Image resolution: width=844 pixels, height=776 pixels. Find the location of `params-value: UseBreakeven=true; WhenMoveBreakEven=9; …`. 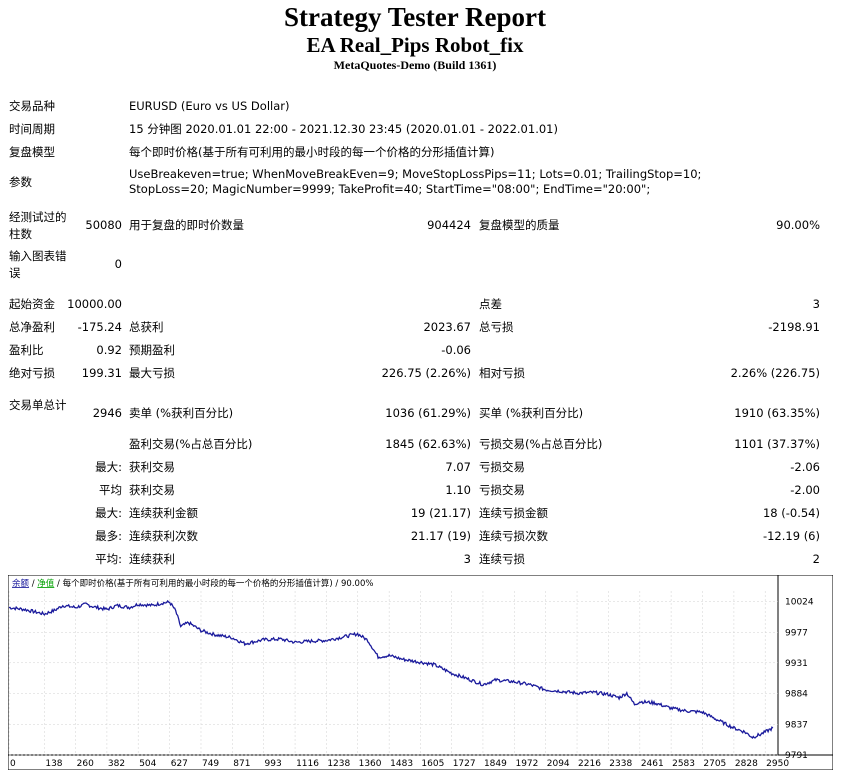

params-value: UseBreakeven=true; WhenMoveBreakEven=9; … is located at coordinates (415, 181).